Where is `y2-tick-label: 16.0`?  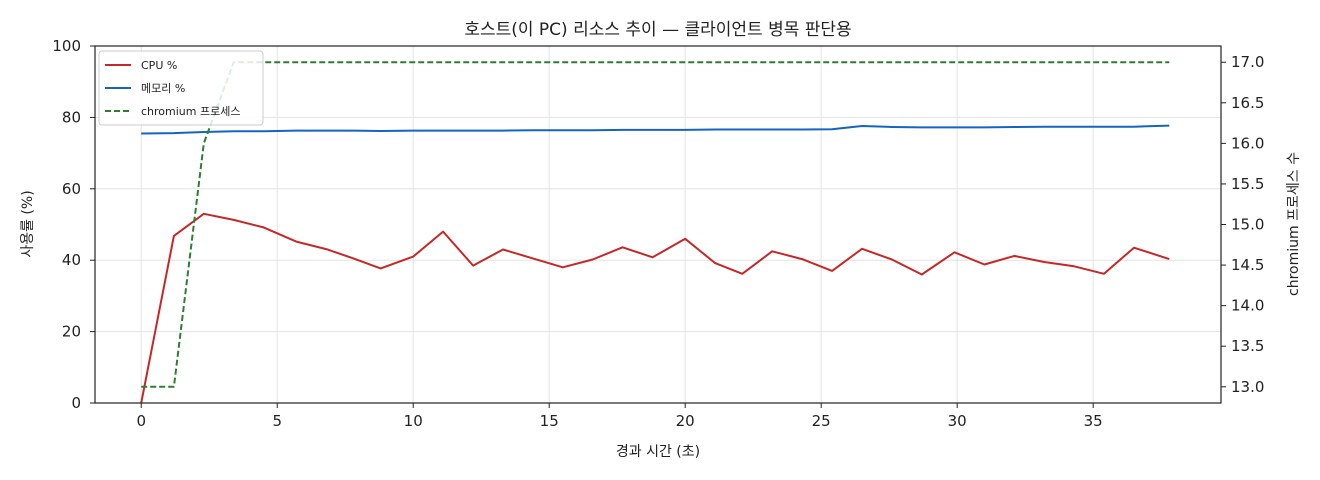 y2-tick-label: 16.0 is located at coordinates (1247, 143).